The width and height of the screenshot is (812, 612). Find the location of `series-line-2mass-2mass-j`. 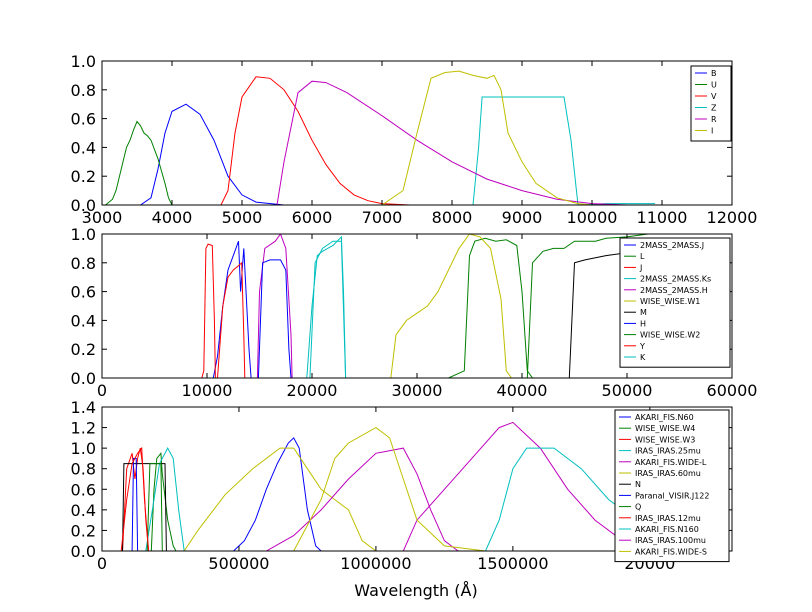

series-line-2mass-2mass-j is located at coordinates (232, 309).